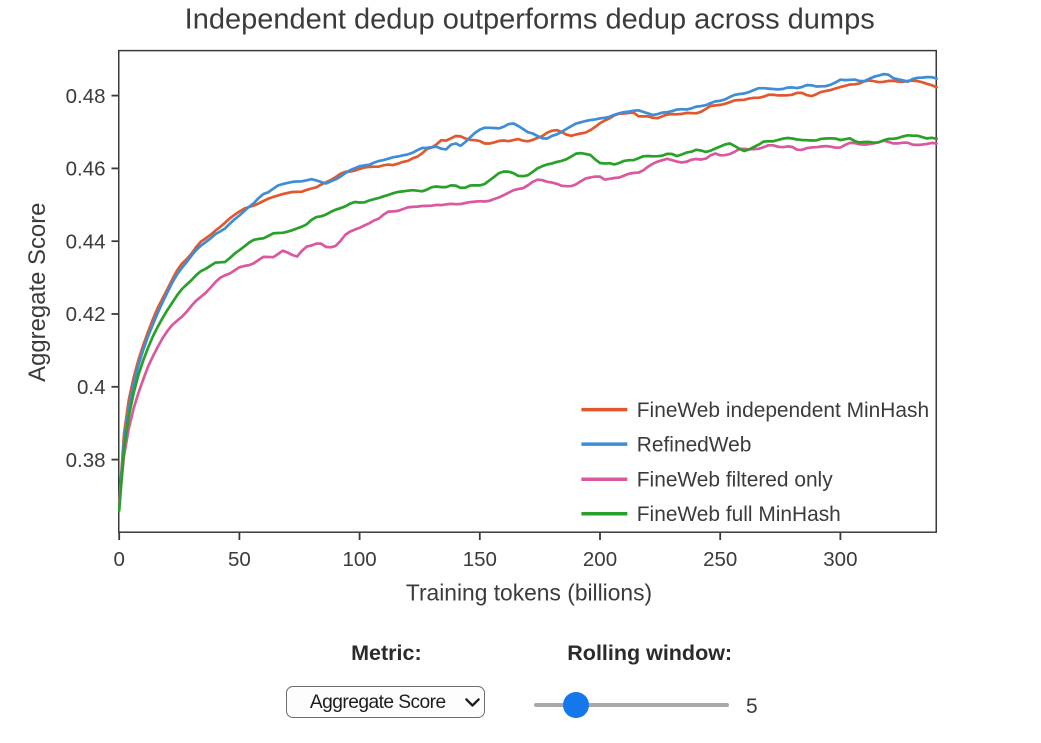  I want to click on svg-text: 0.38, so click(86, 460).